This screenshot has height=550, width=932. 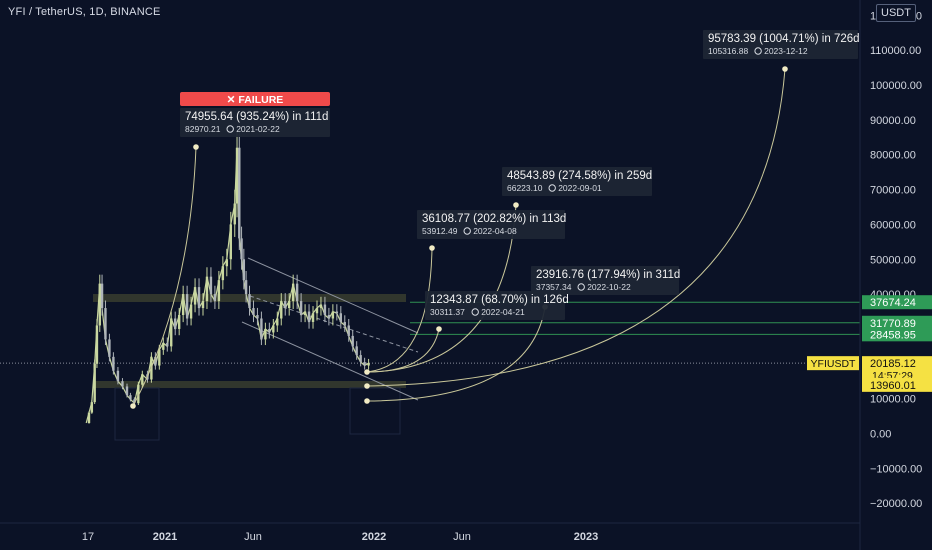 I want to click on projection-label-sub: 37357.34, so click(x=554, y=287).